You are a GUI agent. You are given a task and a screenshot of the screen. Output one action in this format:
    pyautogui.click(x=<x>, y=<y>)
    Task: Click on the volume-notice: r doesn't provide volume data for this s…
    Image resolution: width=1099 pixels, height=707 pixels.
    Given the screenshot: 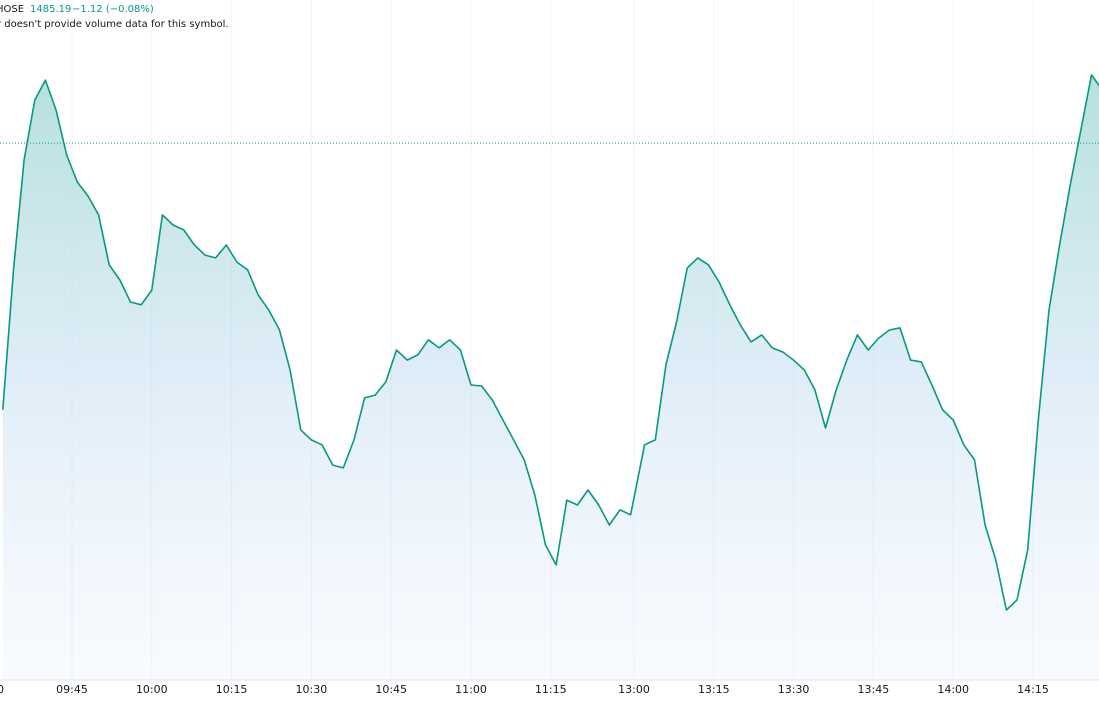 What is the action you would take?
    pyautogui.click(x=114, y=24)
    